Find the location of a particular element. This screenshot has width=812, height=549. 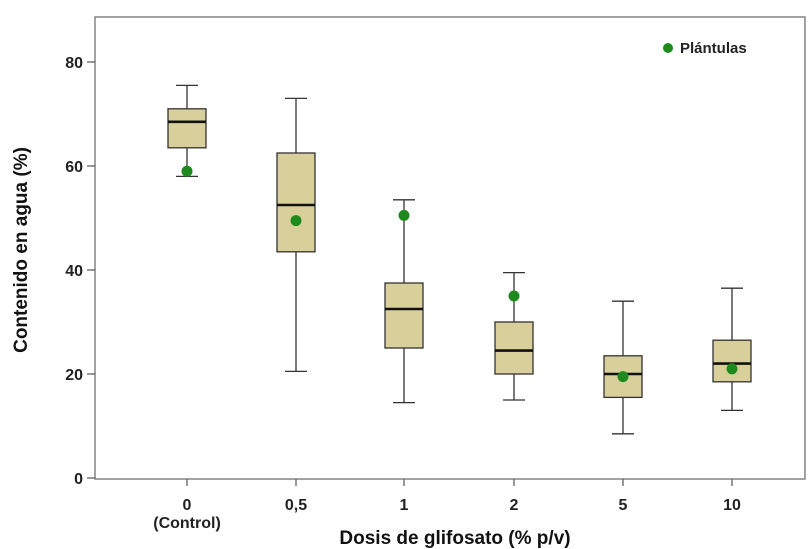

y-tick-label: 80 is located at coordinates (74, 63).